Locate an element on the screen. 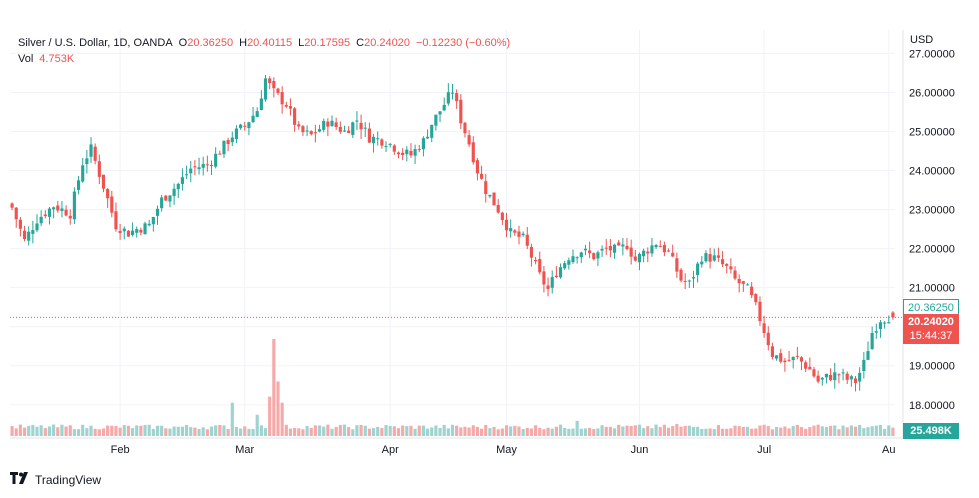 The width and height of the screenshot is (979, 498). x-tick-label: Jul is located at coordinates (764, 450).